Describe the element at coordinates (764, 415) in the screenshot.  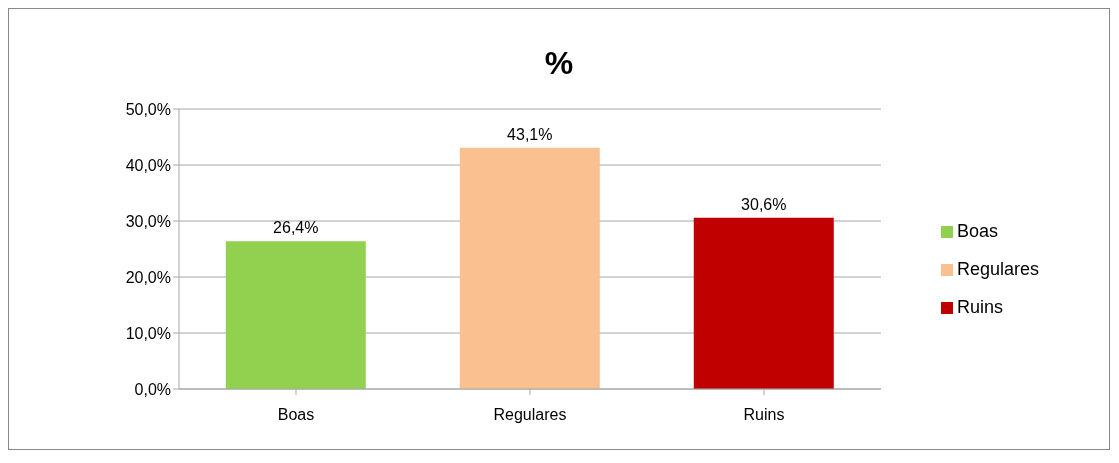
I see `x-tick-label: Ruins` at that location.